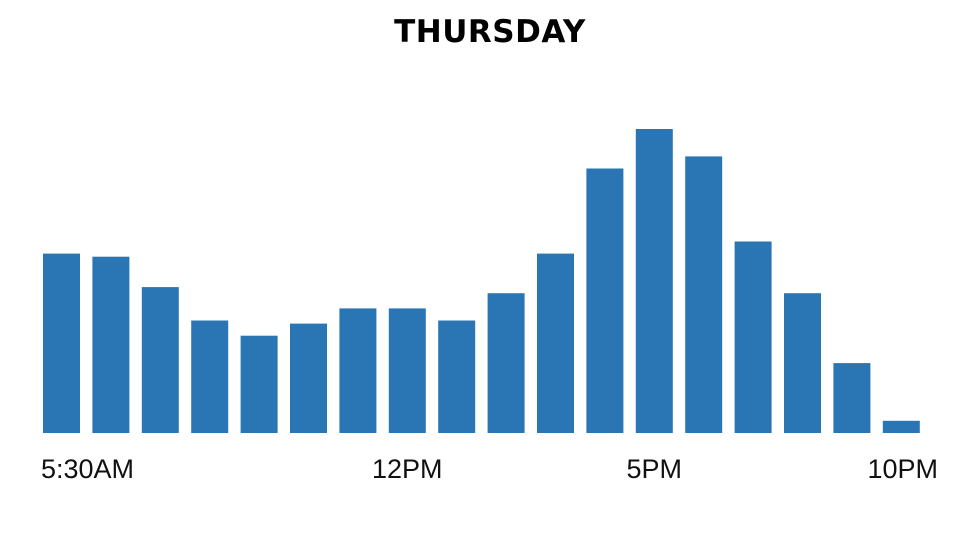 The image size is (980, 551). I want to click on x-tick-label-1: 12PM, so click(407, 469).